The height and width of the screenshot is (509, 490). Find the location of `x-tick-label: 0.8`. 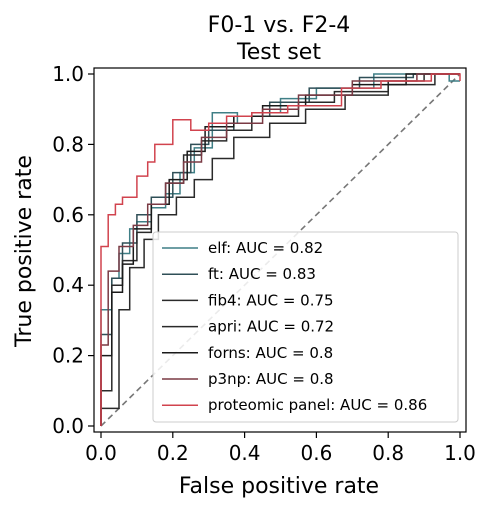

x-tick-label: 0.8 is located at coordinates (388, 453).